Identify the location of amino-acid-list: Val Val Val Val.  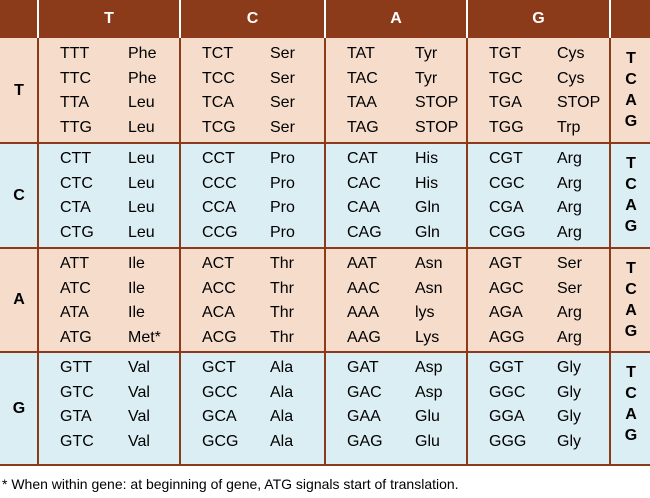
(139, 405).